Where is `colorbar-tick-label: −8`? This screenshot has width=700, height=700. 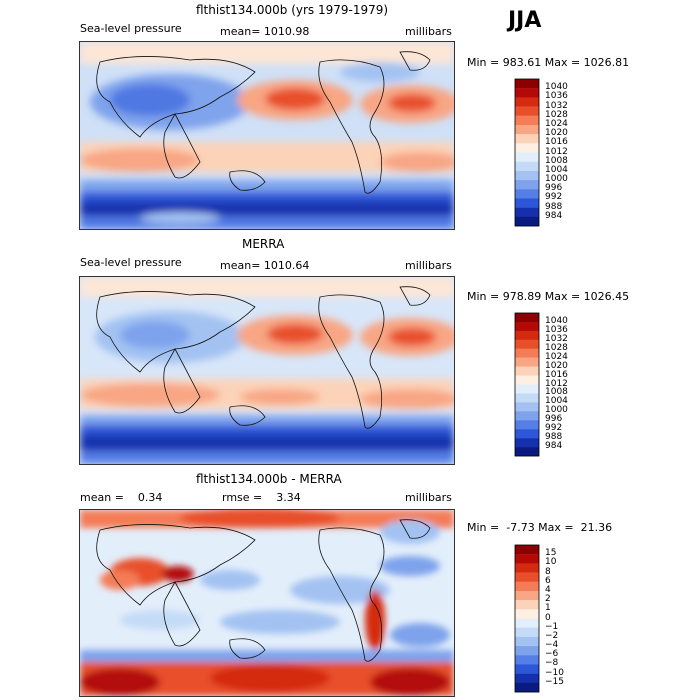 colorbar-tick-label: −8 is located at coordinates (552, 663).